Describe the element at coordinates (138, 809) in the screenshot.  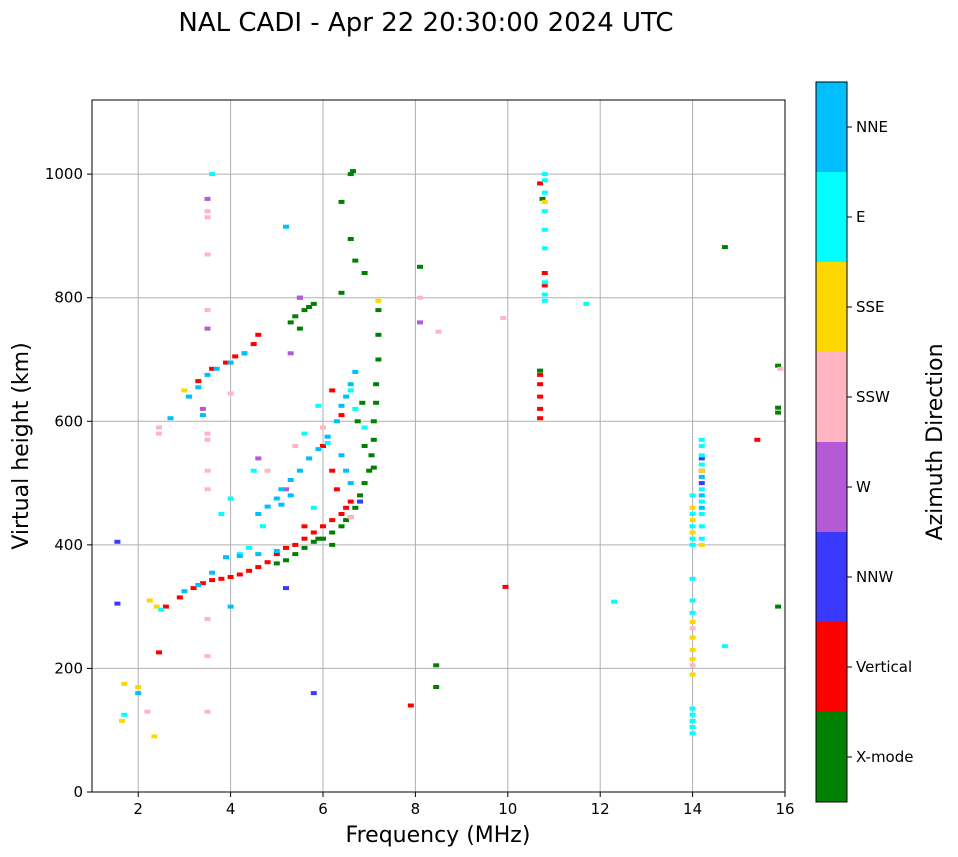
I see `x-tick-label: 2` at that location.